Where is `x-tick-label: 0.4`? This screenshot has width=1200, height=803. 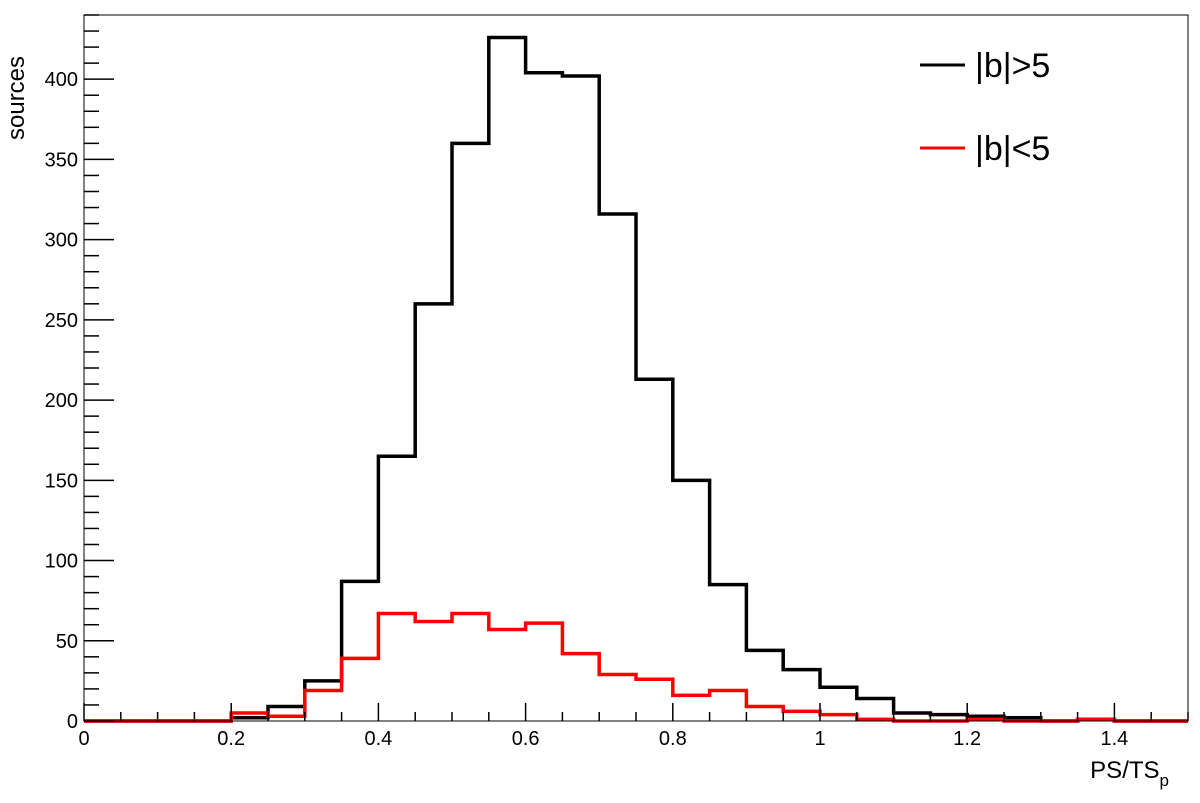
x-tick-label: 0.4 is located at coordinates (378, 739).